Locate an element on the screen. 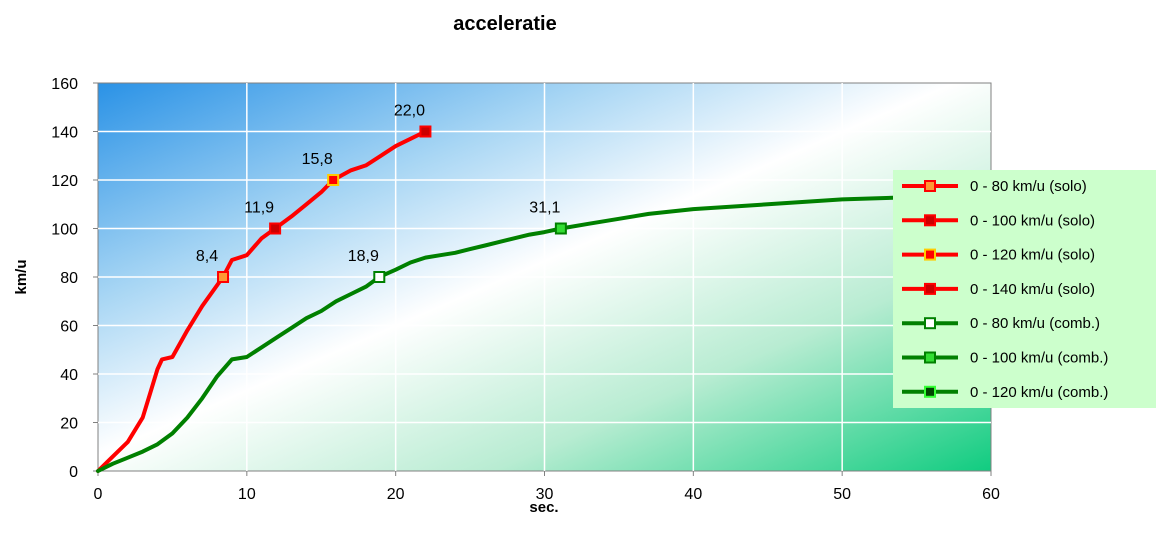 This screenshot has height=542, width=1156. chart-title: acceleratie is located at coordinates (504, 24).